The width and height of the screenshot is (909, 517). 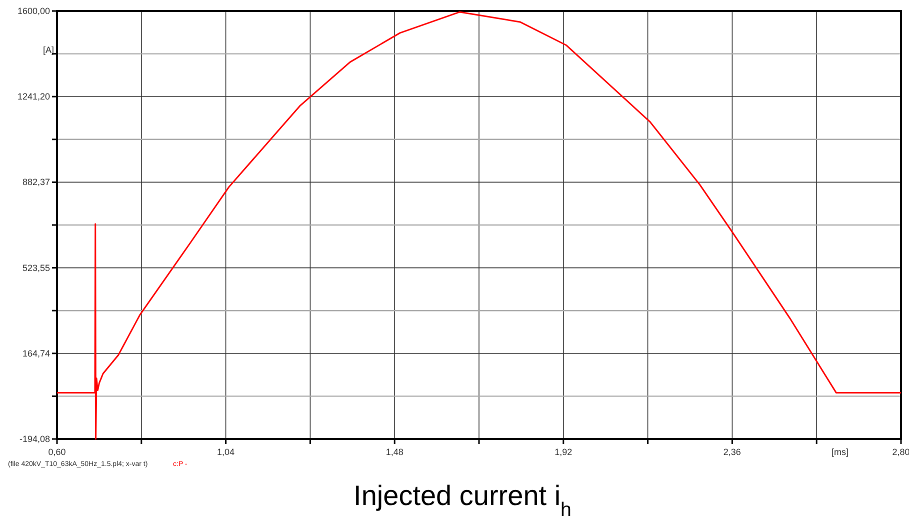 I want to click on x-axis-title: [ms], so click(x=840, y=452).